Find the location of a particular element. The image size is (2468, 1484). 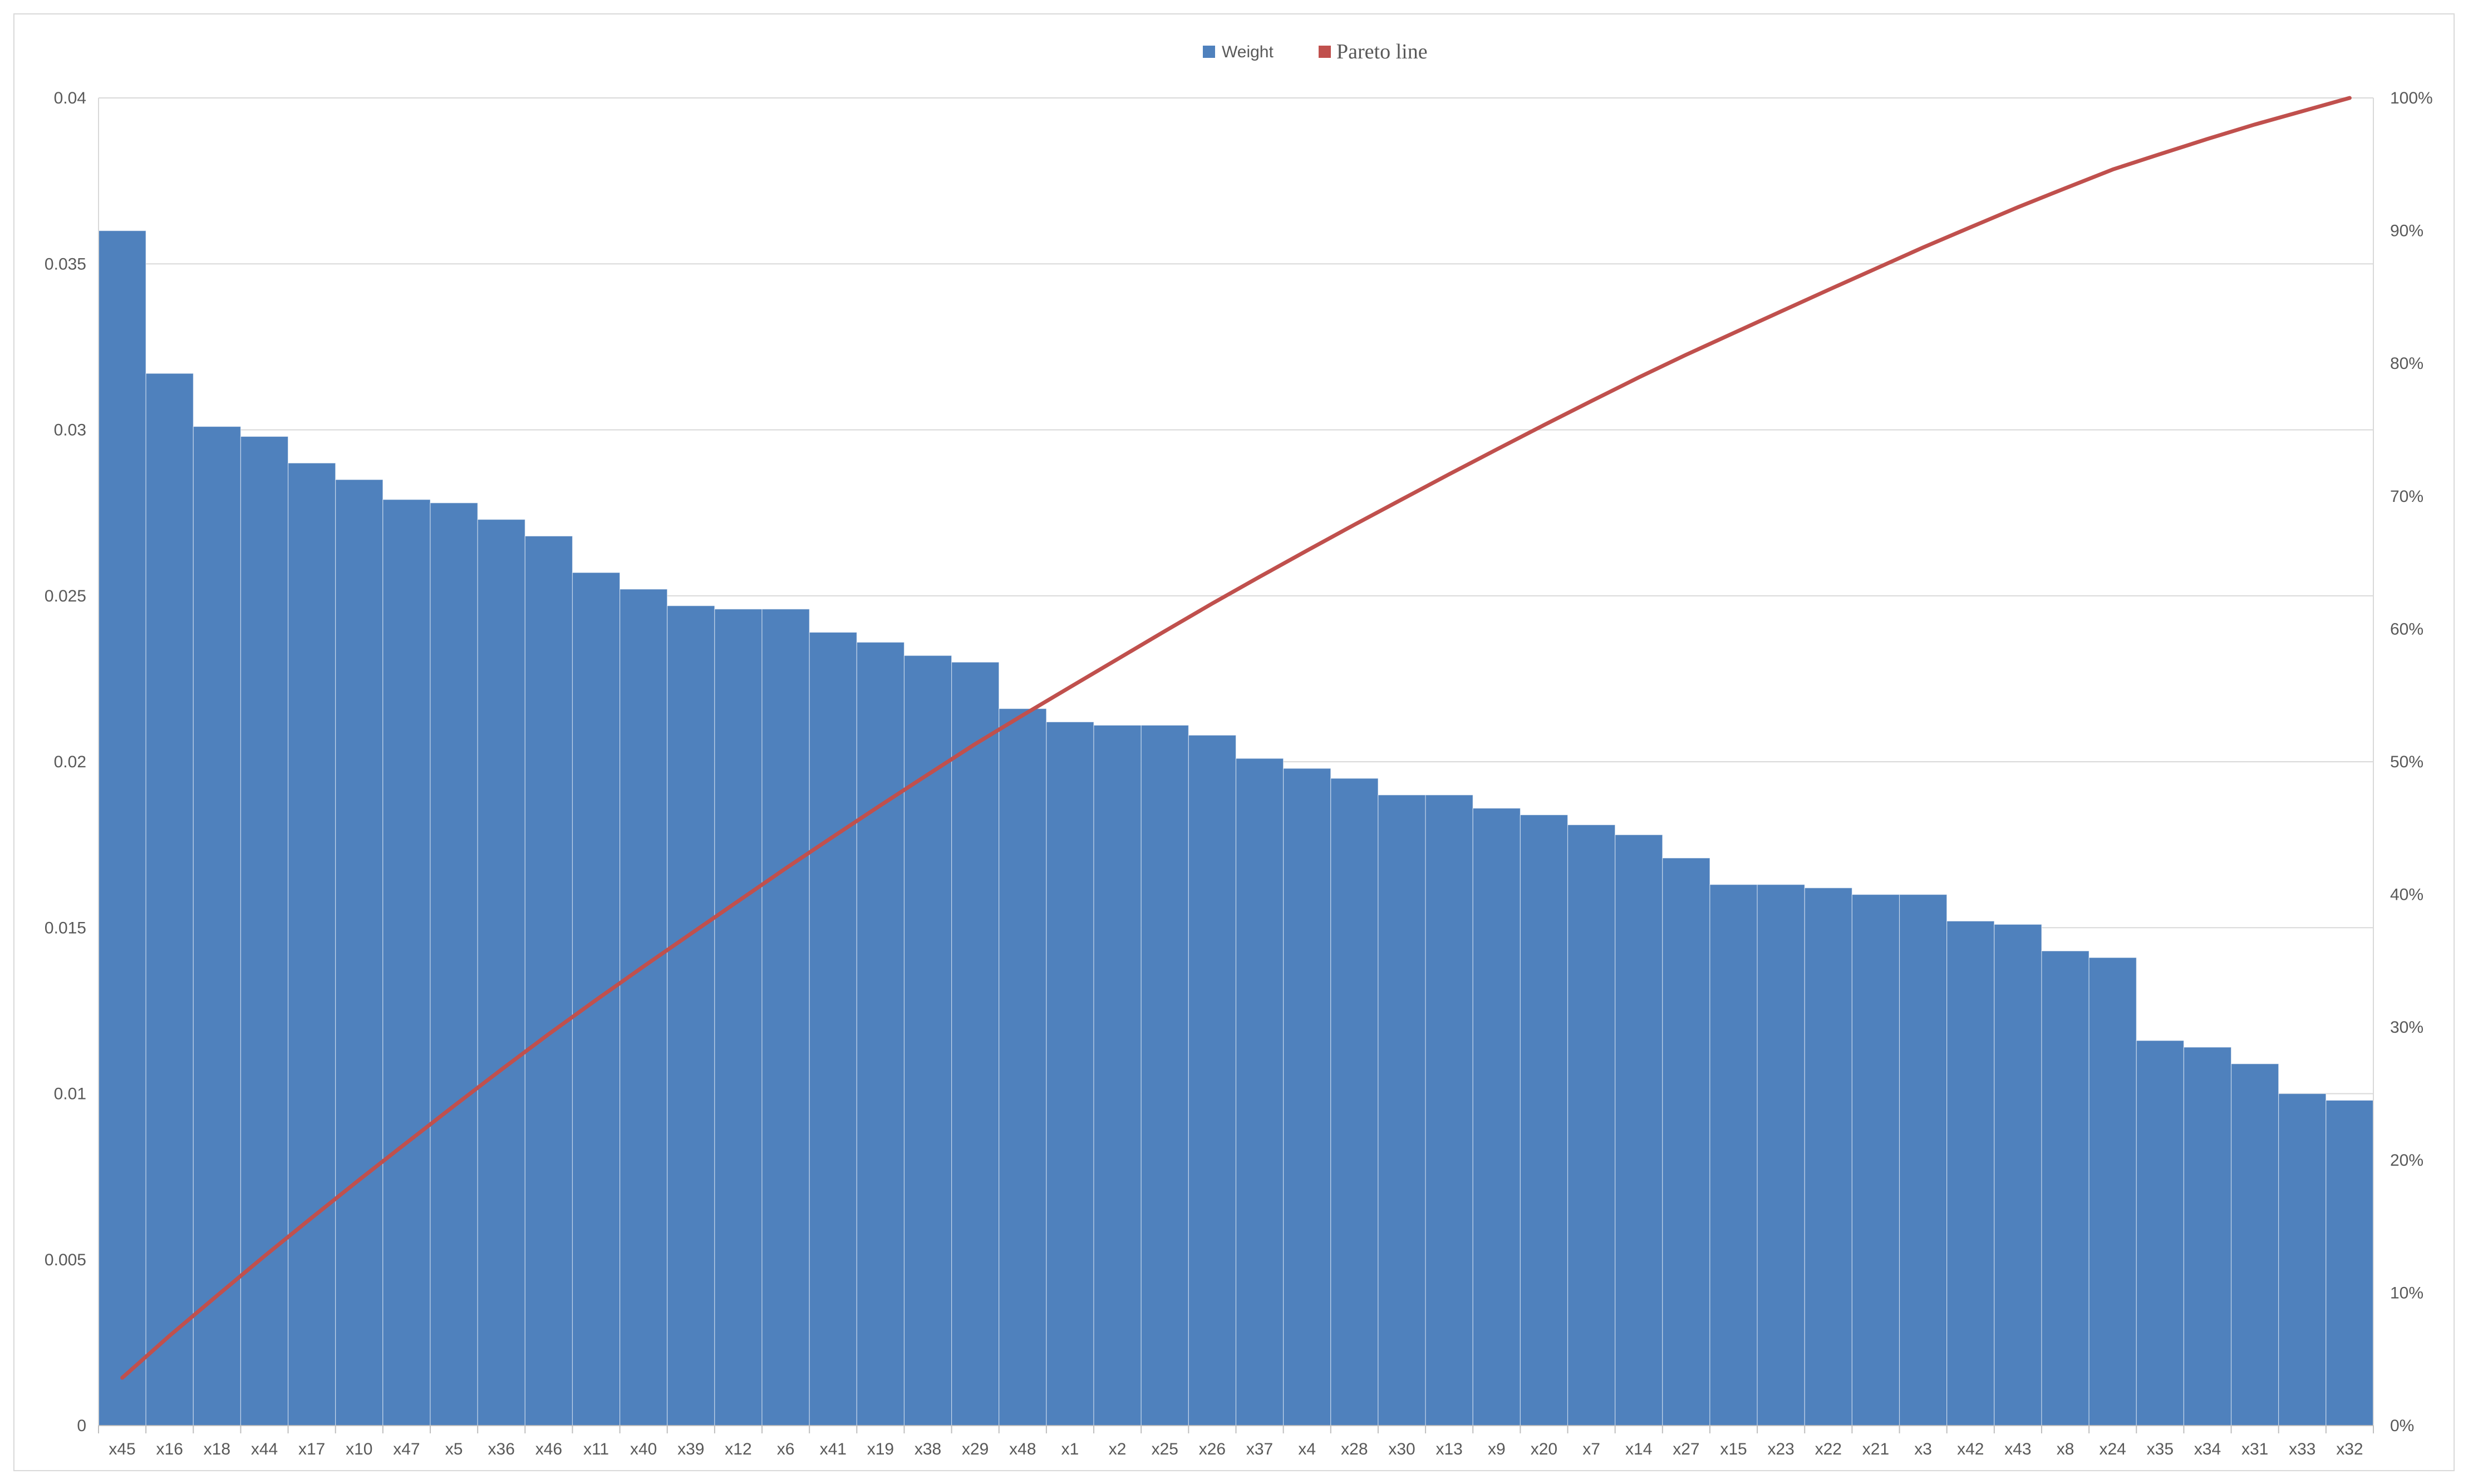

bar-x28 is located at coordinates (1354, 1102).